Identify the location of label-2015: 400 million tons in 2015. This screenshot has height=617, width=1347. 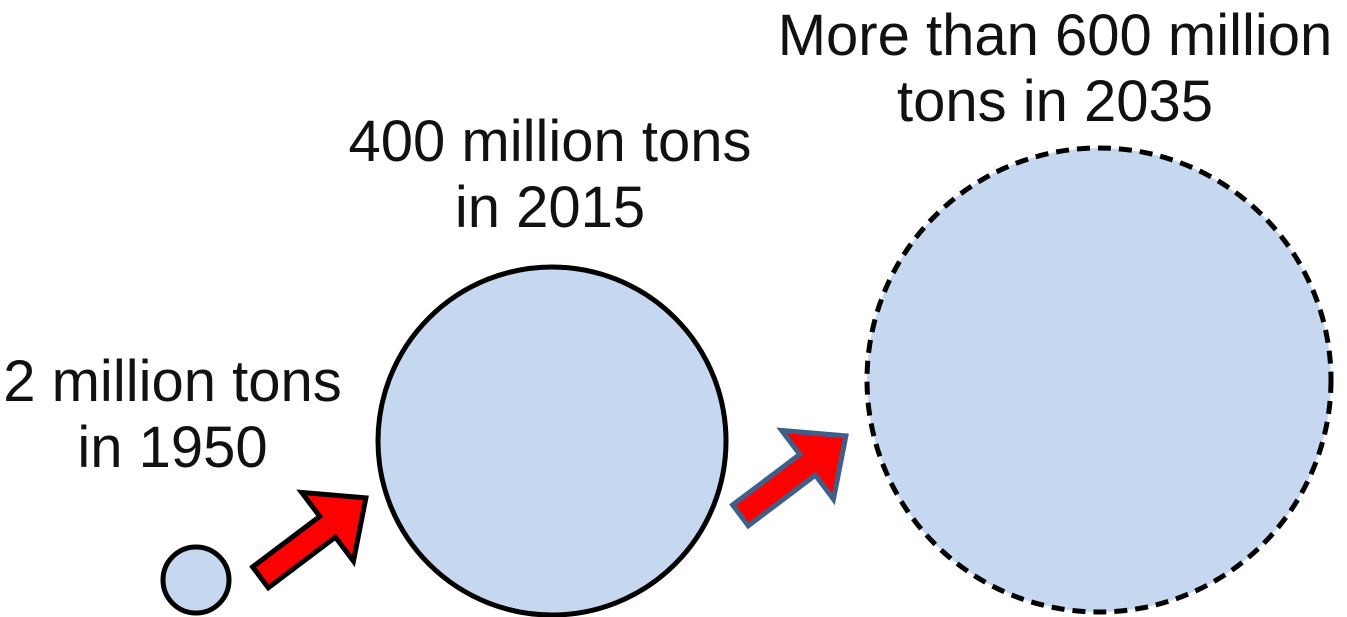
(550, 175).